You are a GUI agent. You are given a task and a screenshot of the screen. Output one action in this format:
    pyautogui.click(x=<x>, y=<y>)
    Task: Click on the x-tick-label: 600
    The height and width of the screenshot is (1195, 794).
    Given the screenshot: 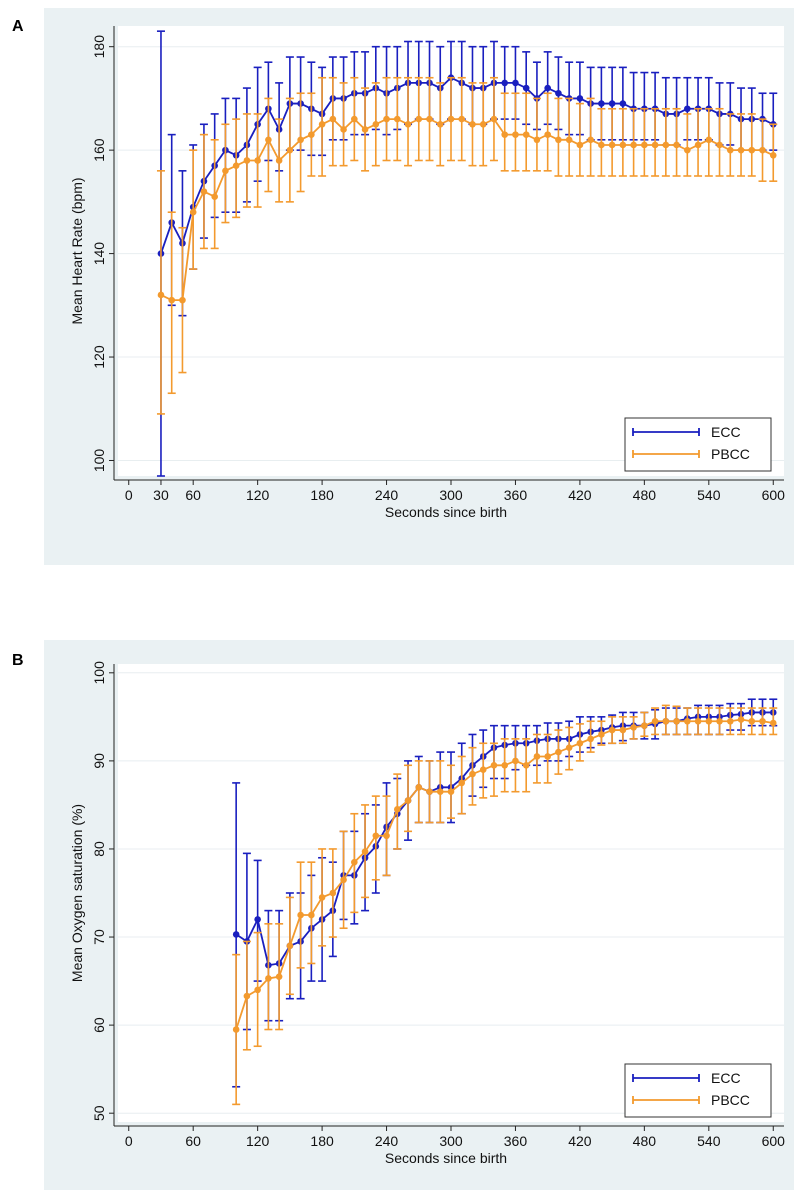 What is the action you would take?
    pyautogui.click(x=774, y=1141)
    